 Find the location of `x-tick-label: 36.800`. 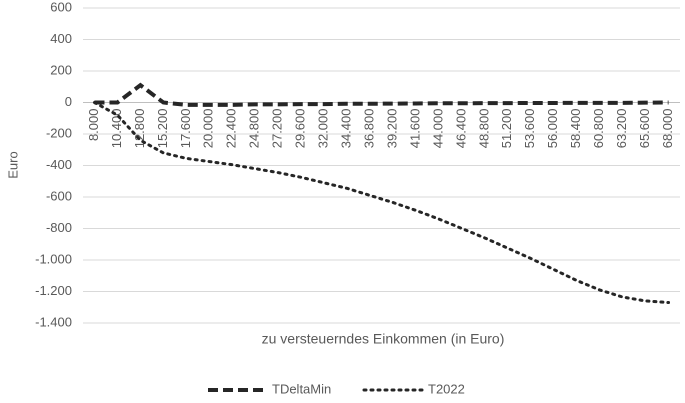

x-tick-label: 36.800 is located at coordinates (368, 129).